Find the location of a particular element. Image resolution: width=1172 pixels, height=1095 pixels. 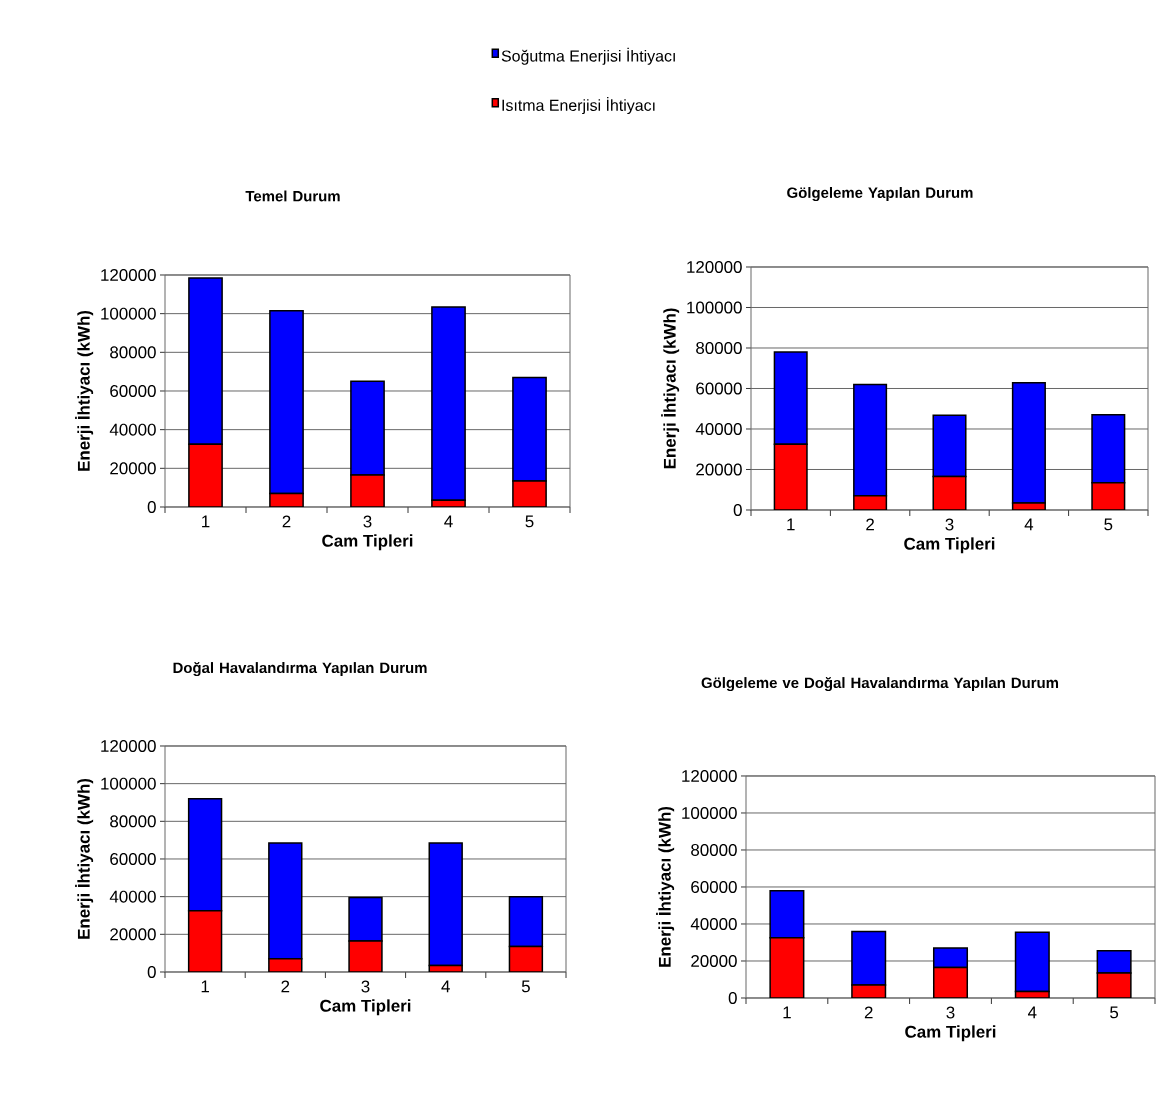

legend-label: Soğutma Enerjisi İhtiyacı is located at coordinates (588, 56).